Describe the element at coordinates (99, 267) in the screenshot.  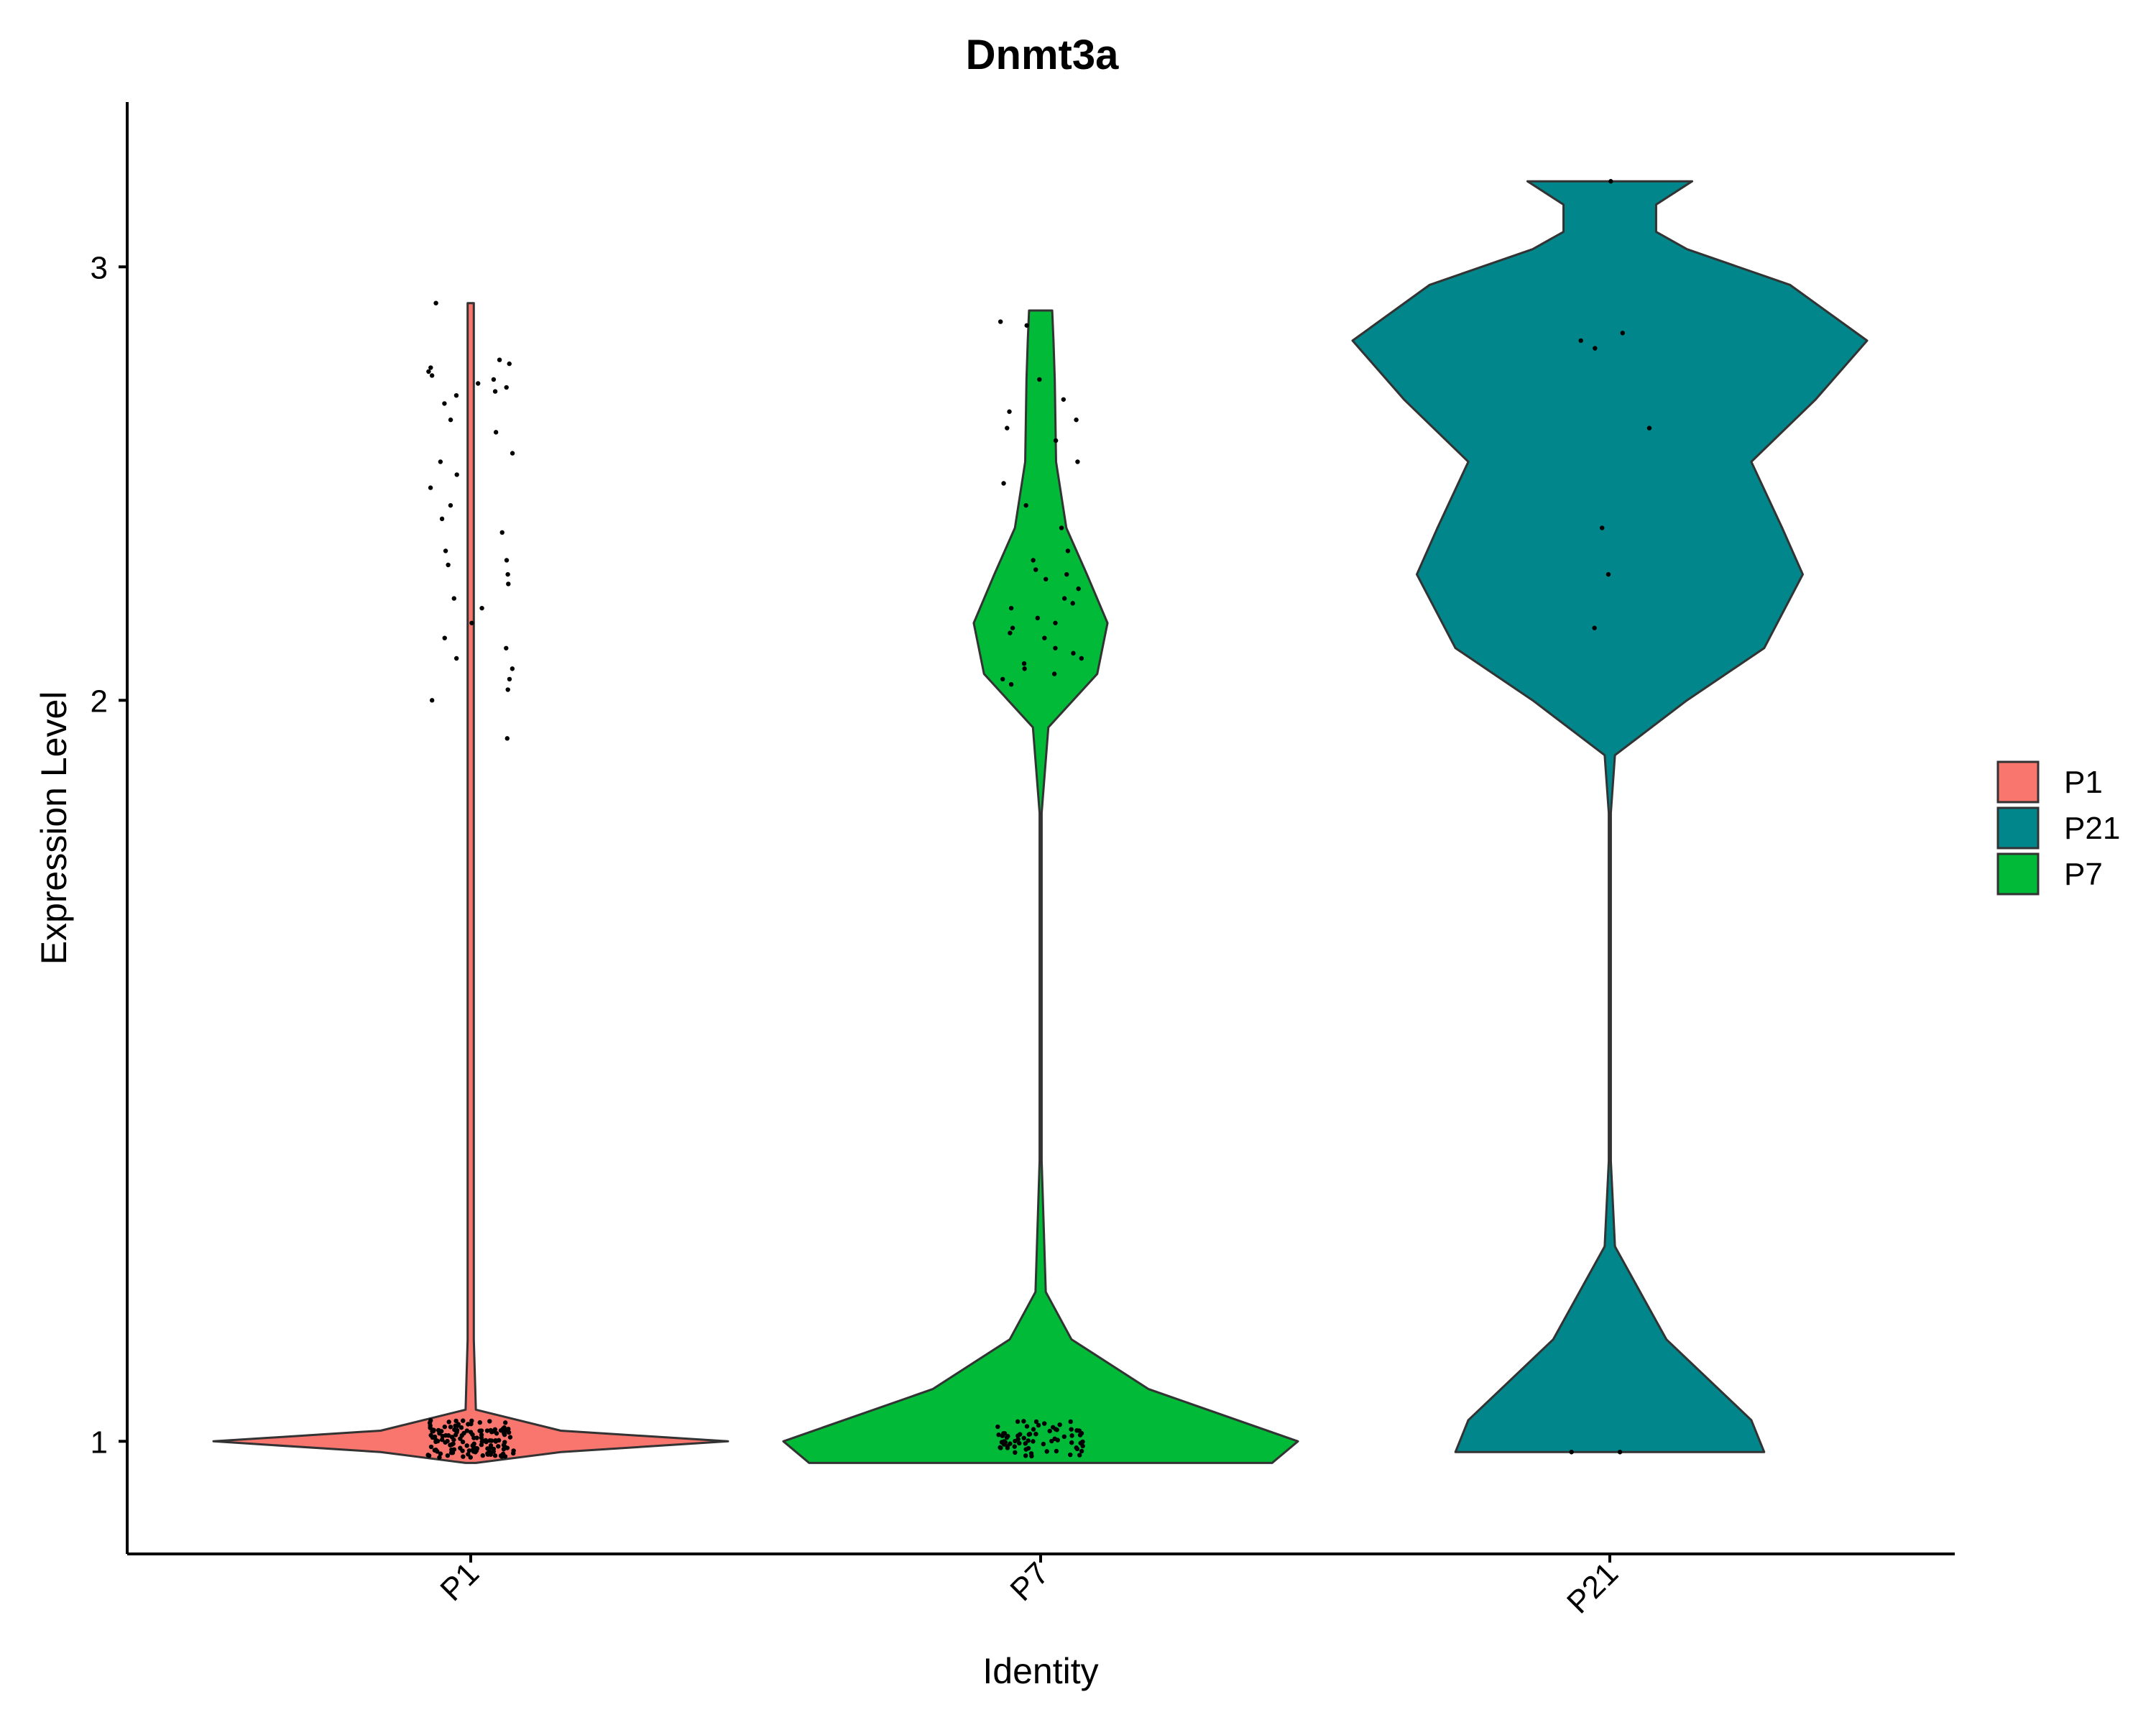
I see `y-tick-label: 3` at that location.